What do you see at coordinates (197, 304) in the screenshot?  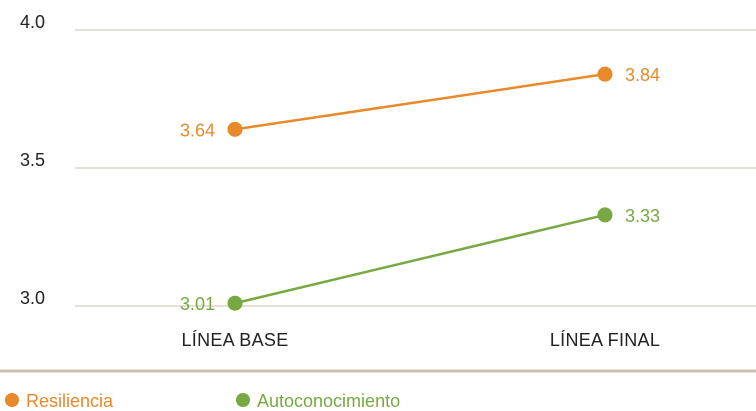 I see `data-label: 3.01` at bounding box center [197, 304].